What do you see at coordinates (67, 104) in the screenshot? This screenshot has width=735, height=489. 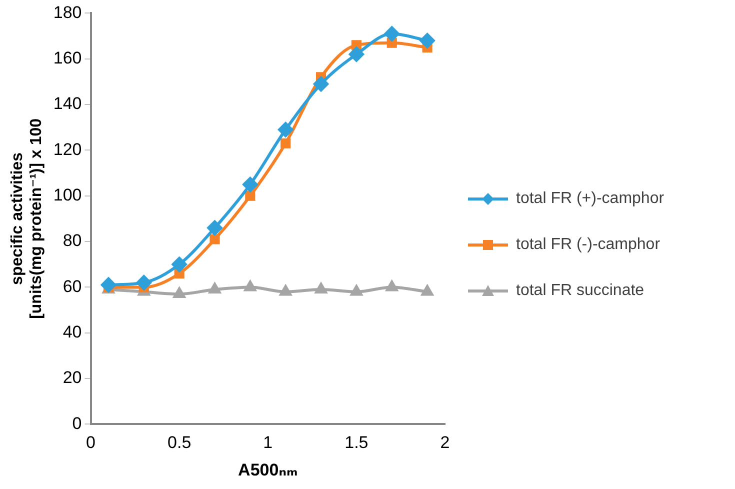 I see `y-tick-label: 140` at bounding box center [67, 104].